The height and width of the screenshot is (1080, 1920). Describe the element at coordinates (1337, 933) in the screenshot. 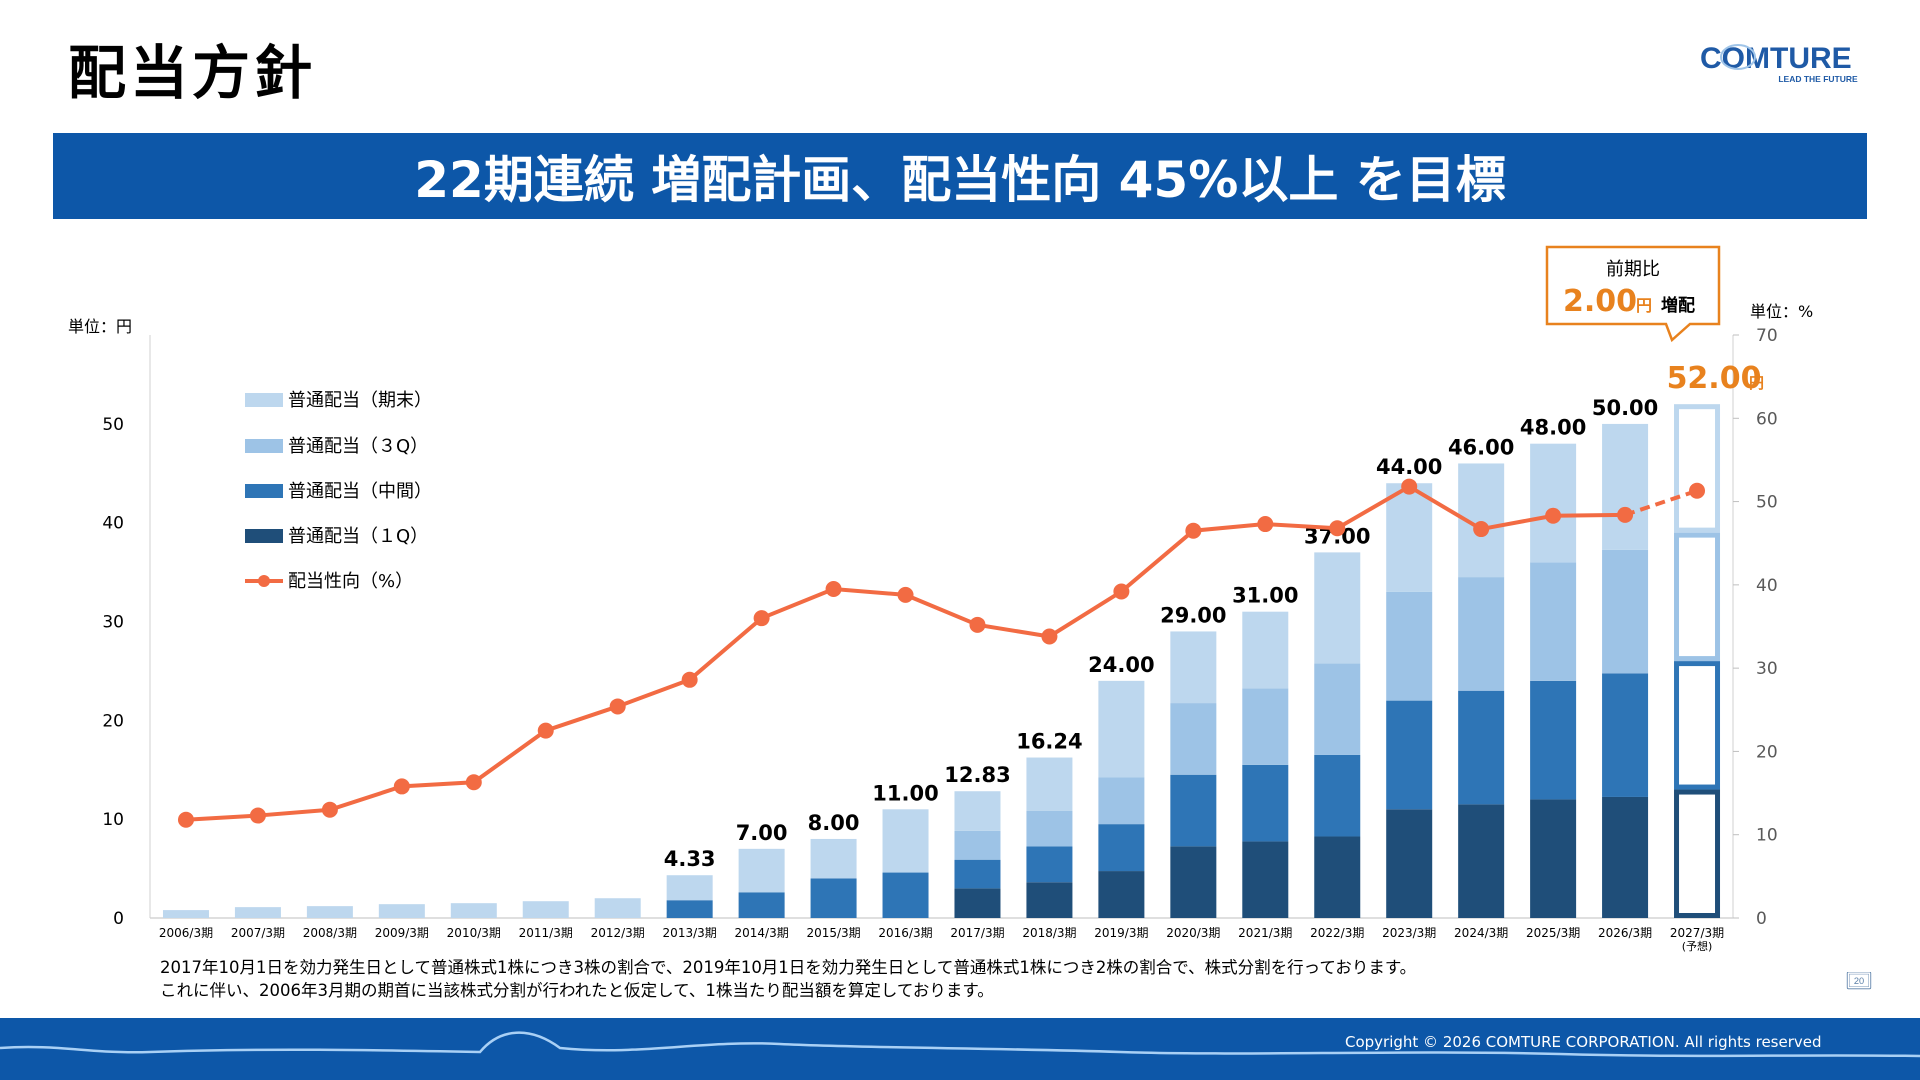

I see `x-tick-label: 2022/3期` at that location.